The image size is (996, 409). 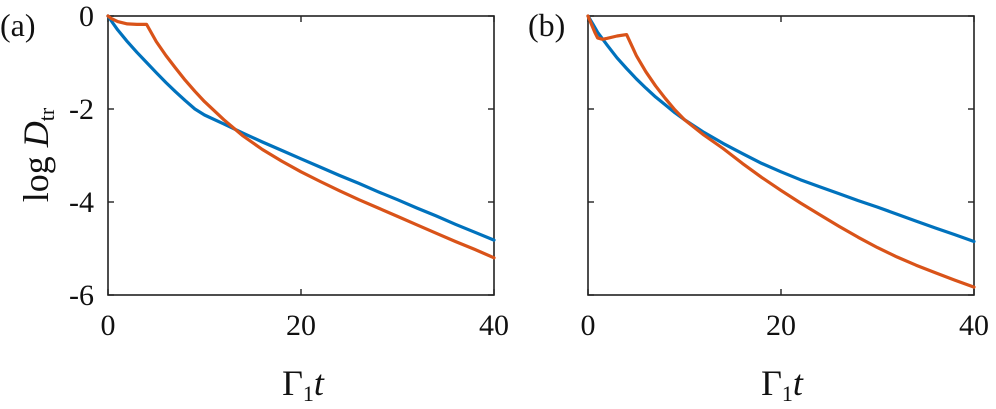 What do you see at coordinates (81, 295) in the screenshot?
I see `y-tick-label: -6` at bounding box center [81, 295].